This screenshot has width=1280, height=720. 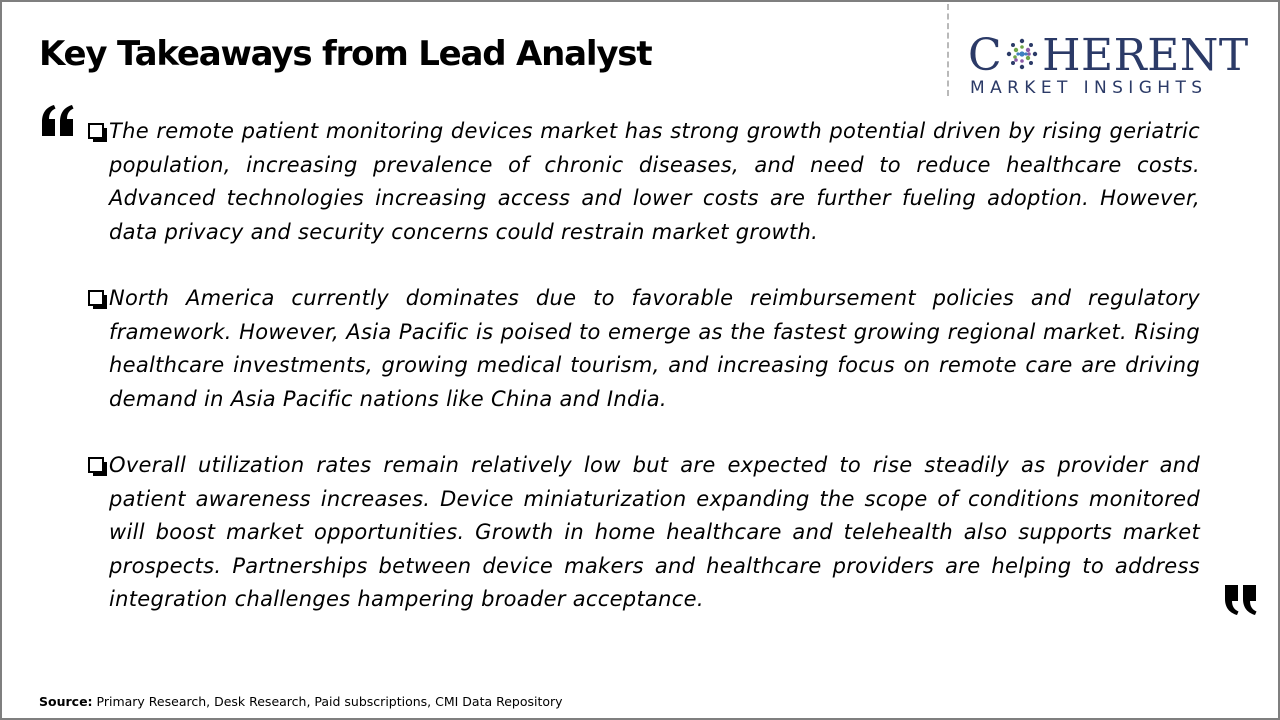 What do you see at coordinates (1241, 600) in the screenshot?
I see `close-quote-icon` at bounding box center [1241, 600].